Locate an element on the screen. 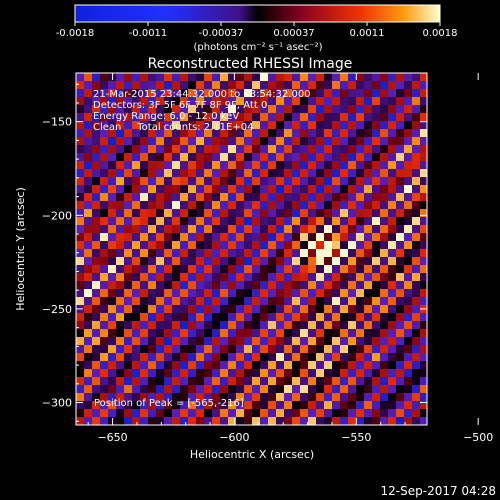 The width and height of the screenshot is (500, 500). colorbar-tick-label: -0.0011 is located at coordinates (148, 33).